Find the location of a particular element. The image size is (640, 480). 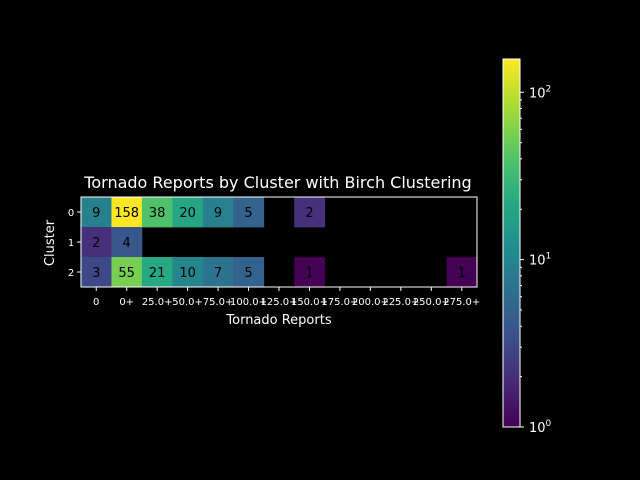

heatmap-cells is located at coordinates (279, 242).